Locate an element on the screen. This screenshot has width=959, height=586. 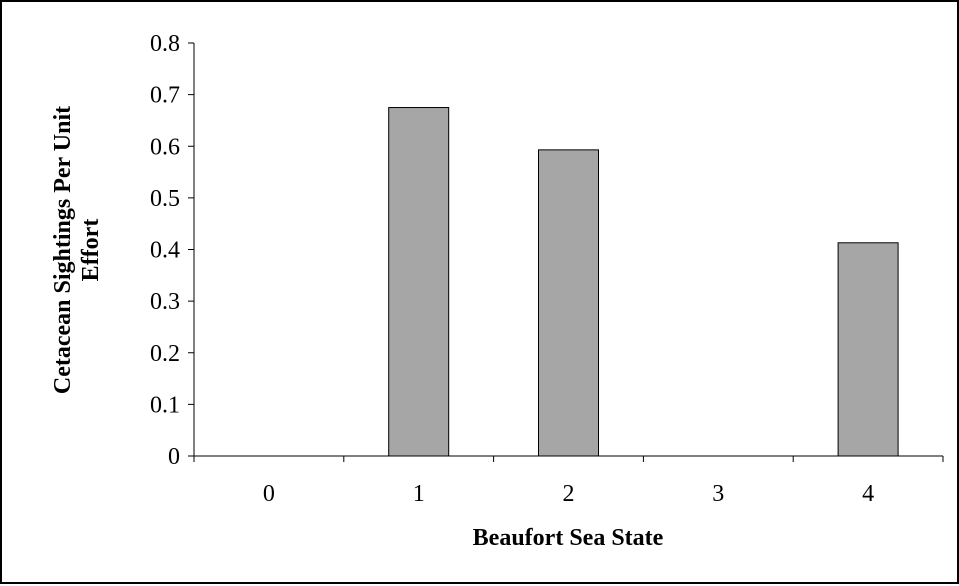
x-axis: 0 1 2 3 4 is located at coordinates (568, 481).